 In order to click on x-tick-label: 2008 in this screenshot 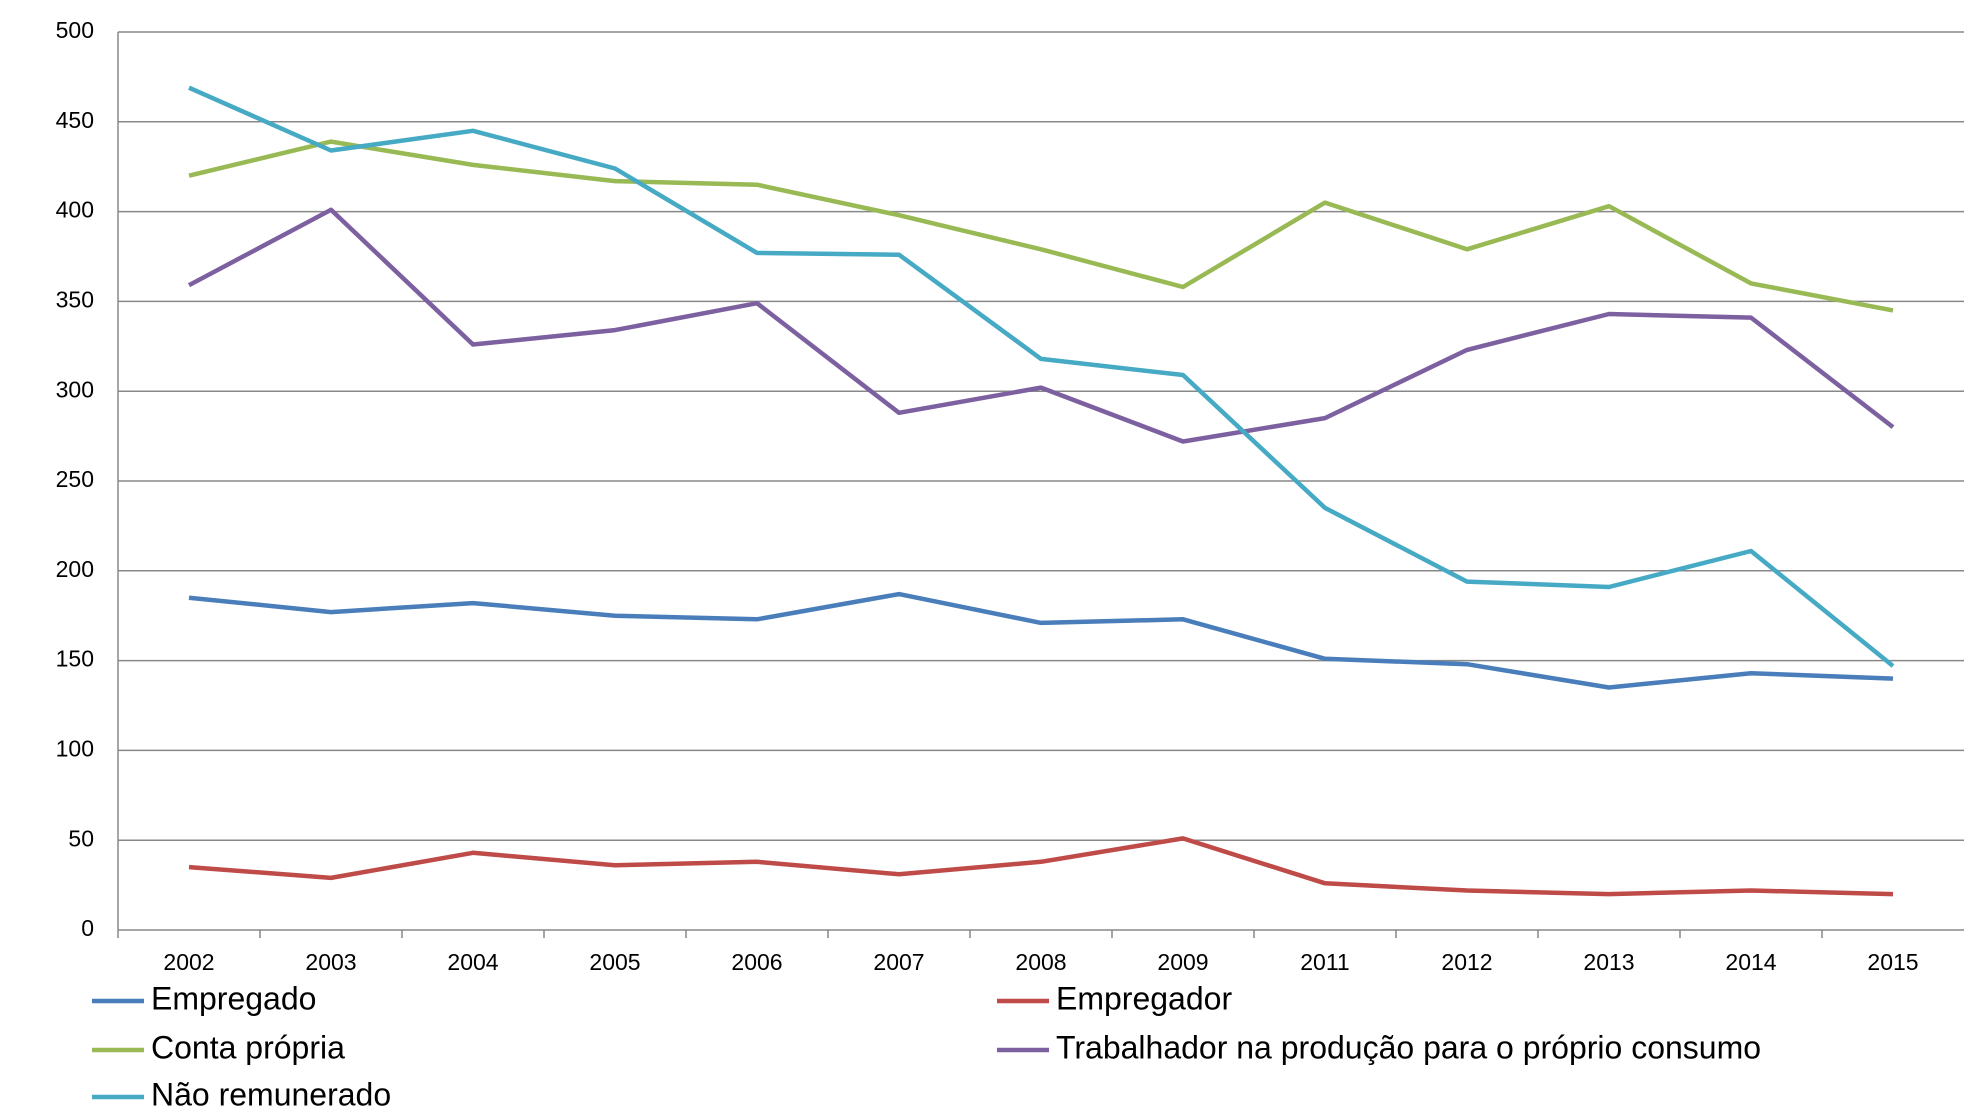, I will do `click(1040, 962)`.